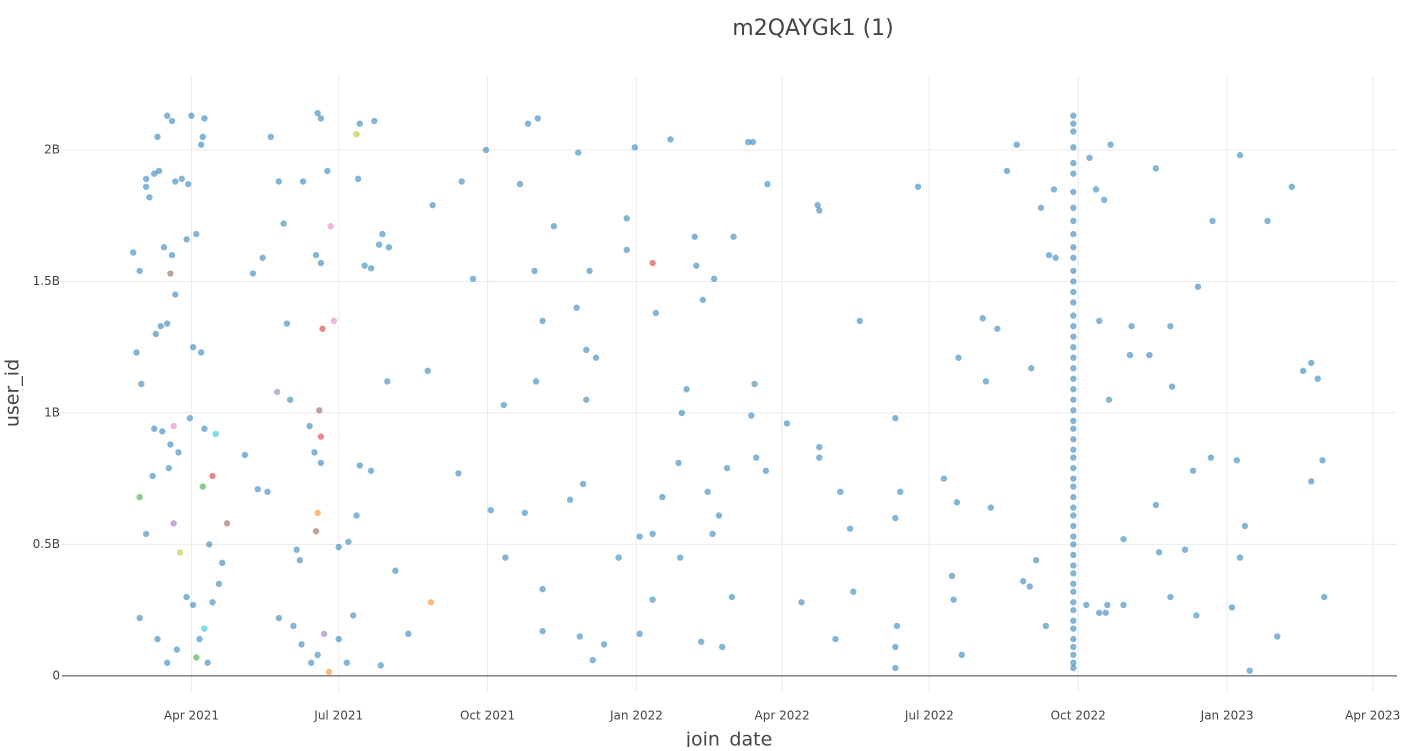 Image resolution: width=1408 pixels, height=751 pixels. Describe the element at coordinates (191, 716) in the screenshot. I see `x-tick-label: Apr 2021` at that location.